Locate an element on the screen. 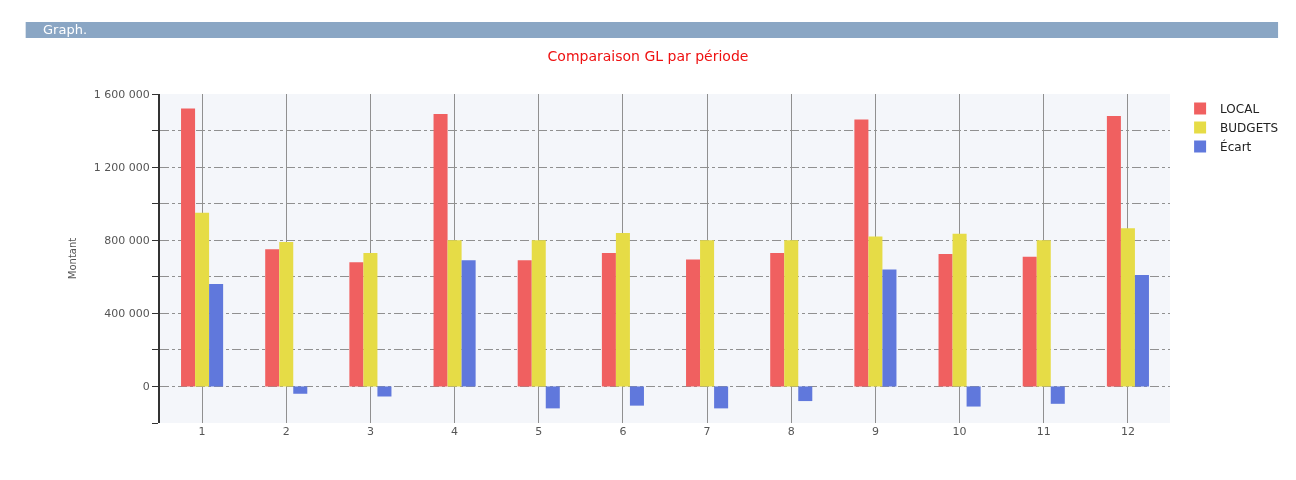 The height and width of the screenshot is (480, 1296). x-tick-label: 1 is located at coordinates (202, 431).